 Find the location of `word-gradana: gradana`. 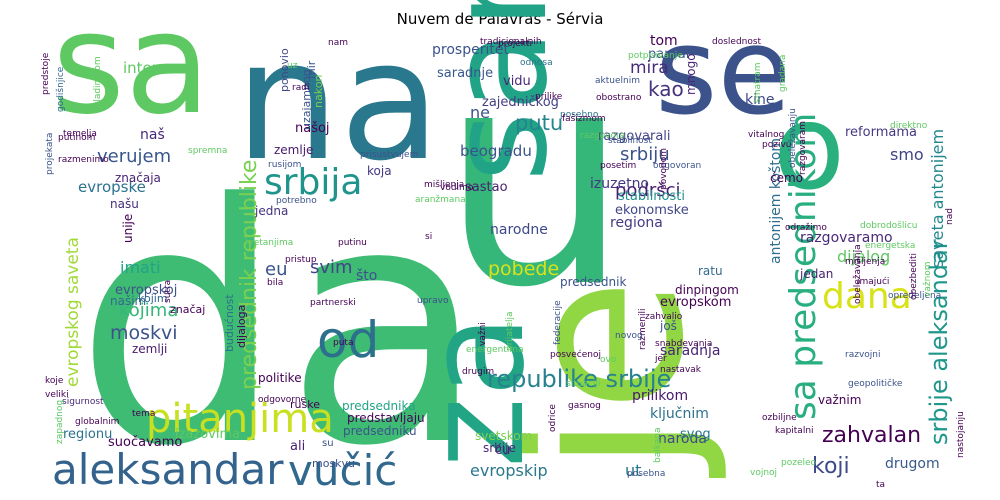

word-gradana: gradana is located at coordinates (783, 73).